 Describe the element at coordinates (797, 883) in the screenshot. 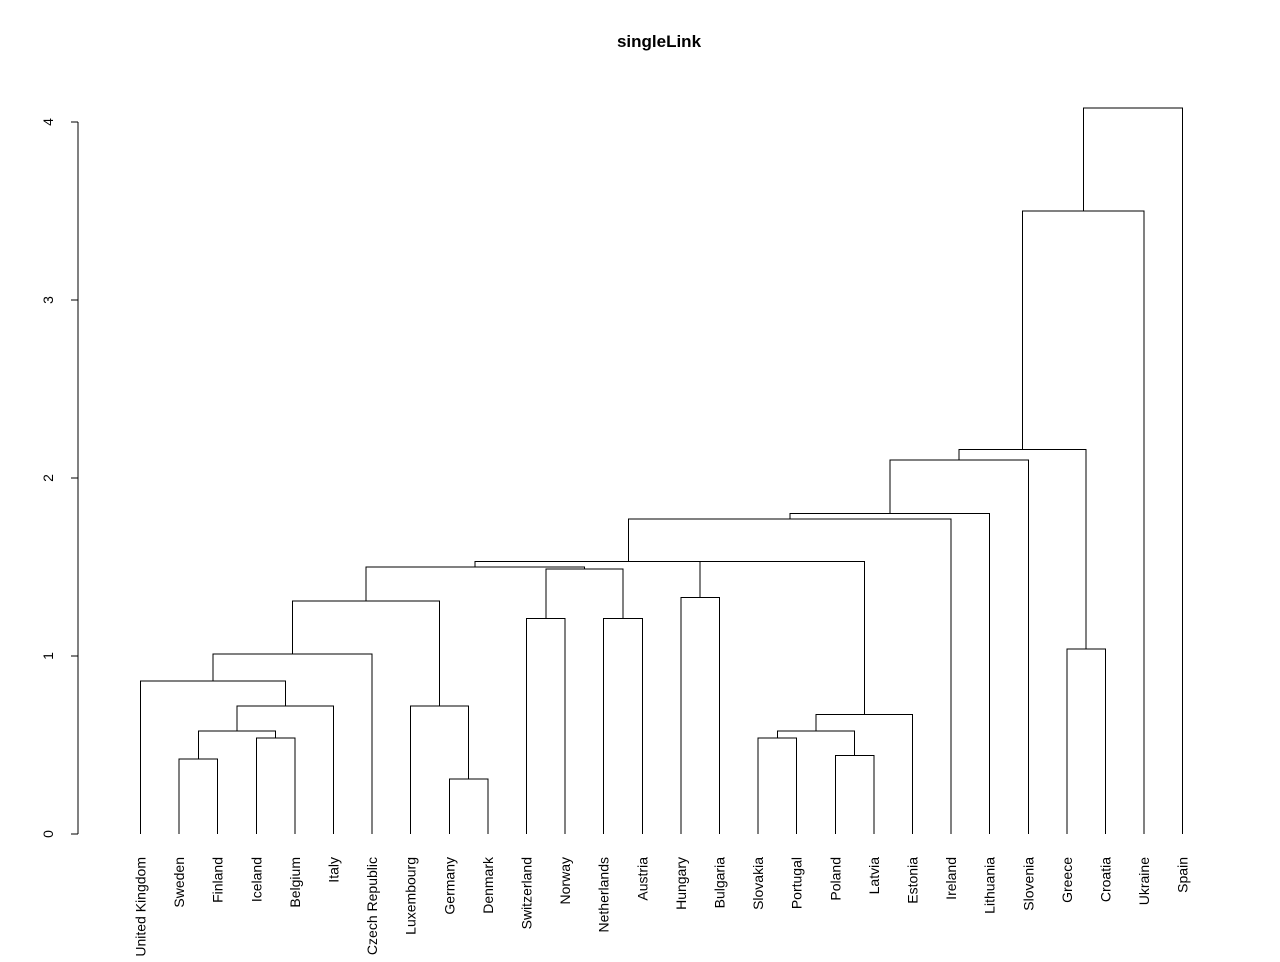

I see `leaf-label: Portugal` at that location.